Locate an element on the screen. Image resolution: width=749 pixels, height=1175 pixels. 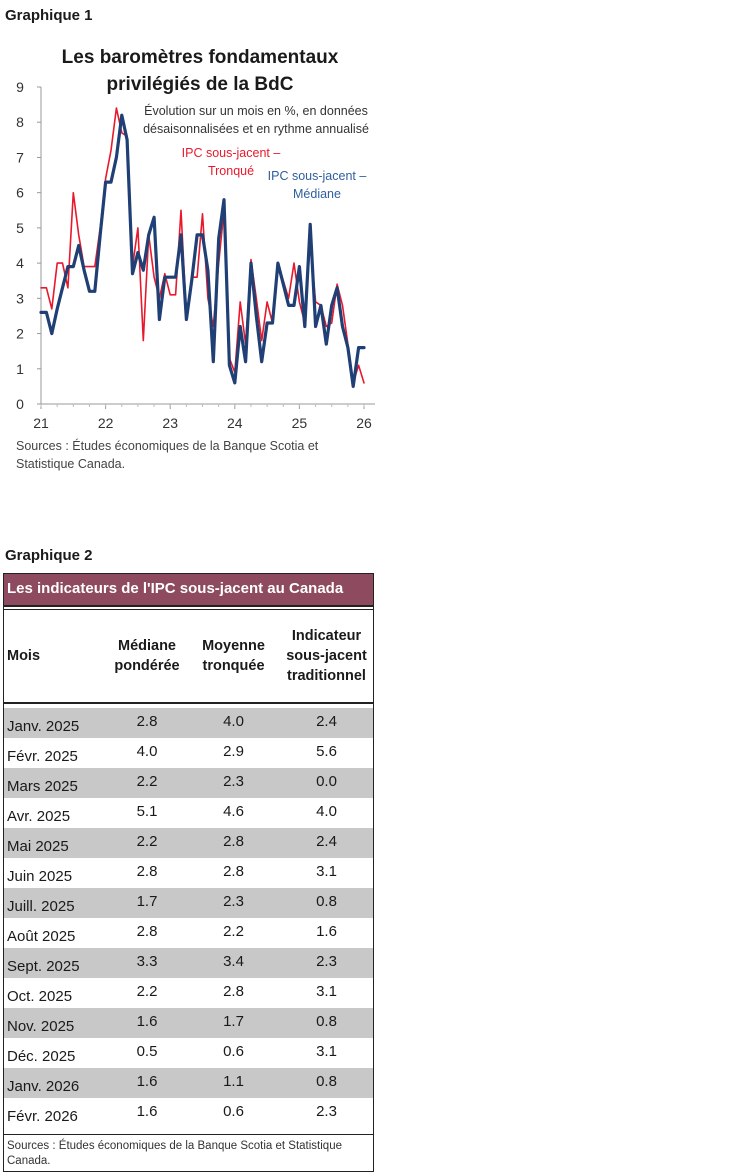
cell-moyenne: 1.7 is located at coordinates (233, 1021).